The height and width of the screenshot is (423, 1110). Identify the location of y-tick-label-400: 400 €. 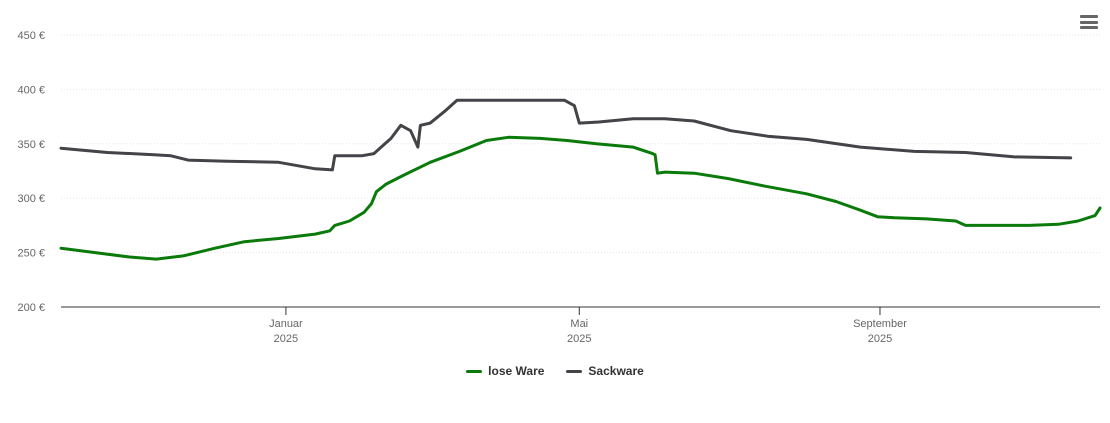
(31, 90).